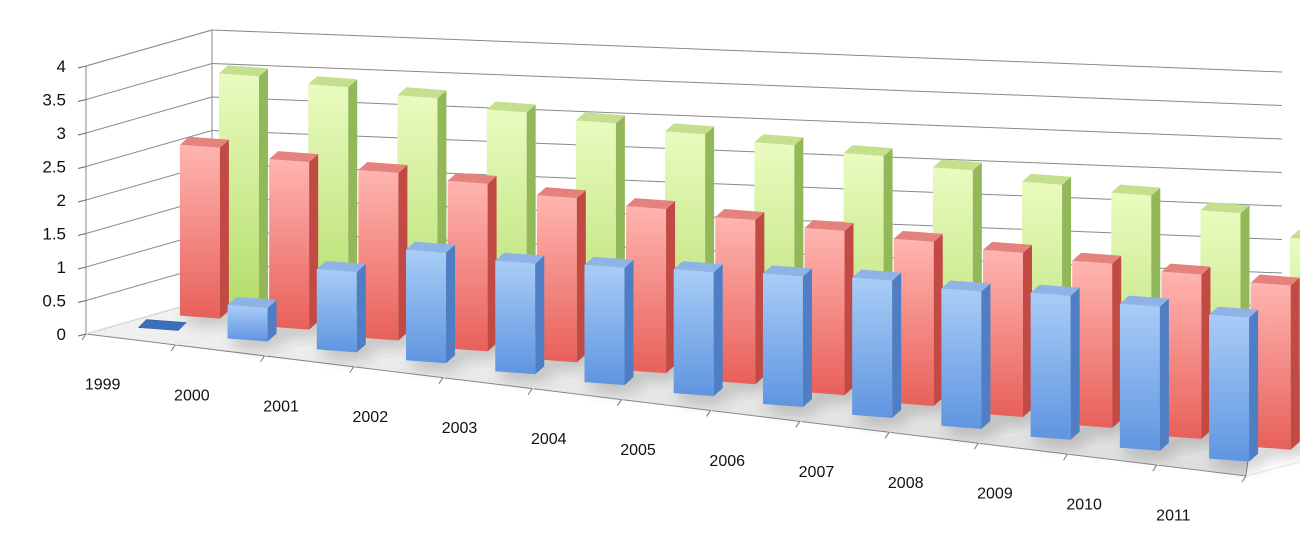  Describe the element at coordinates (1272, 469) in the screenshot. I see `floor-divider` at that location.